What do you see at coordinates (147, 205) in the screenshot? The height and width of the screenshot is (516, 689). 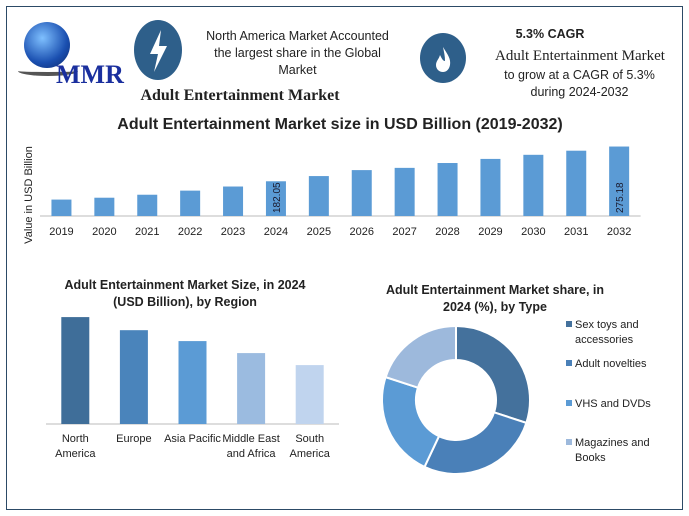 I see `bar-2021` at bounding box center [147, 205].